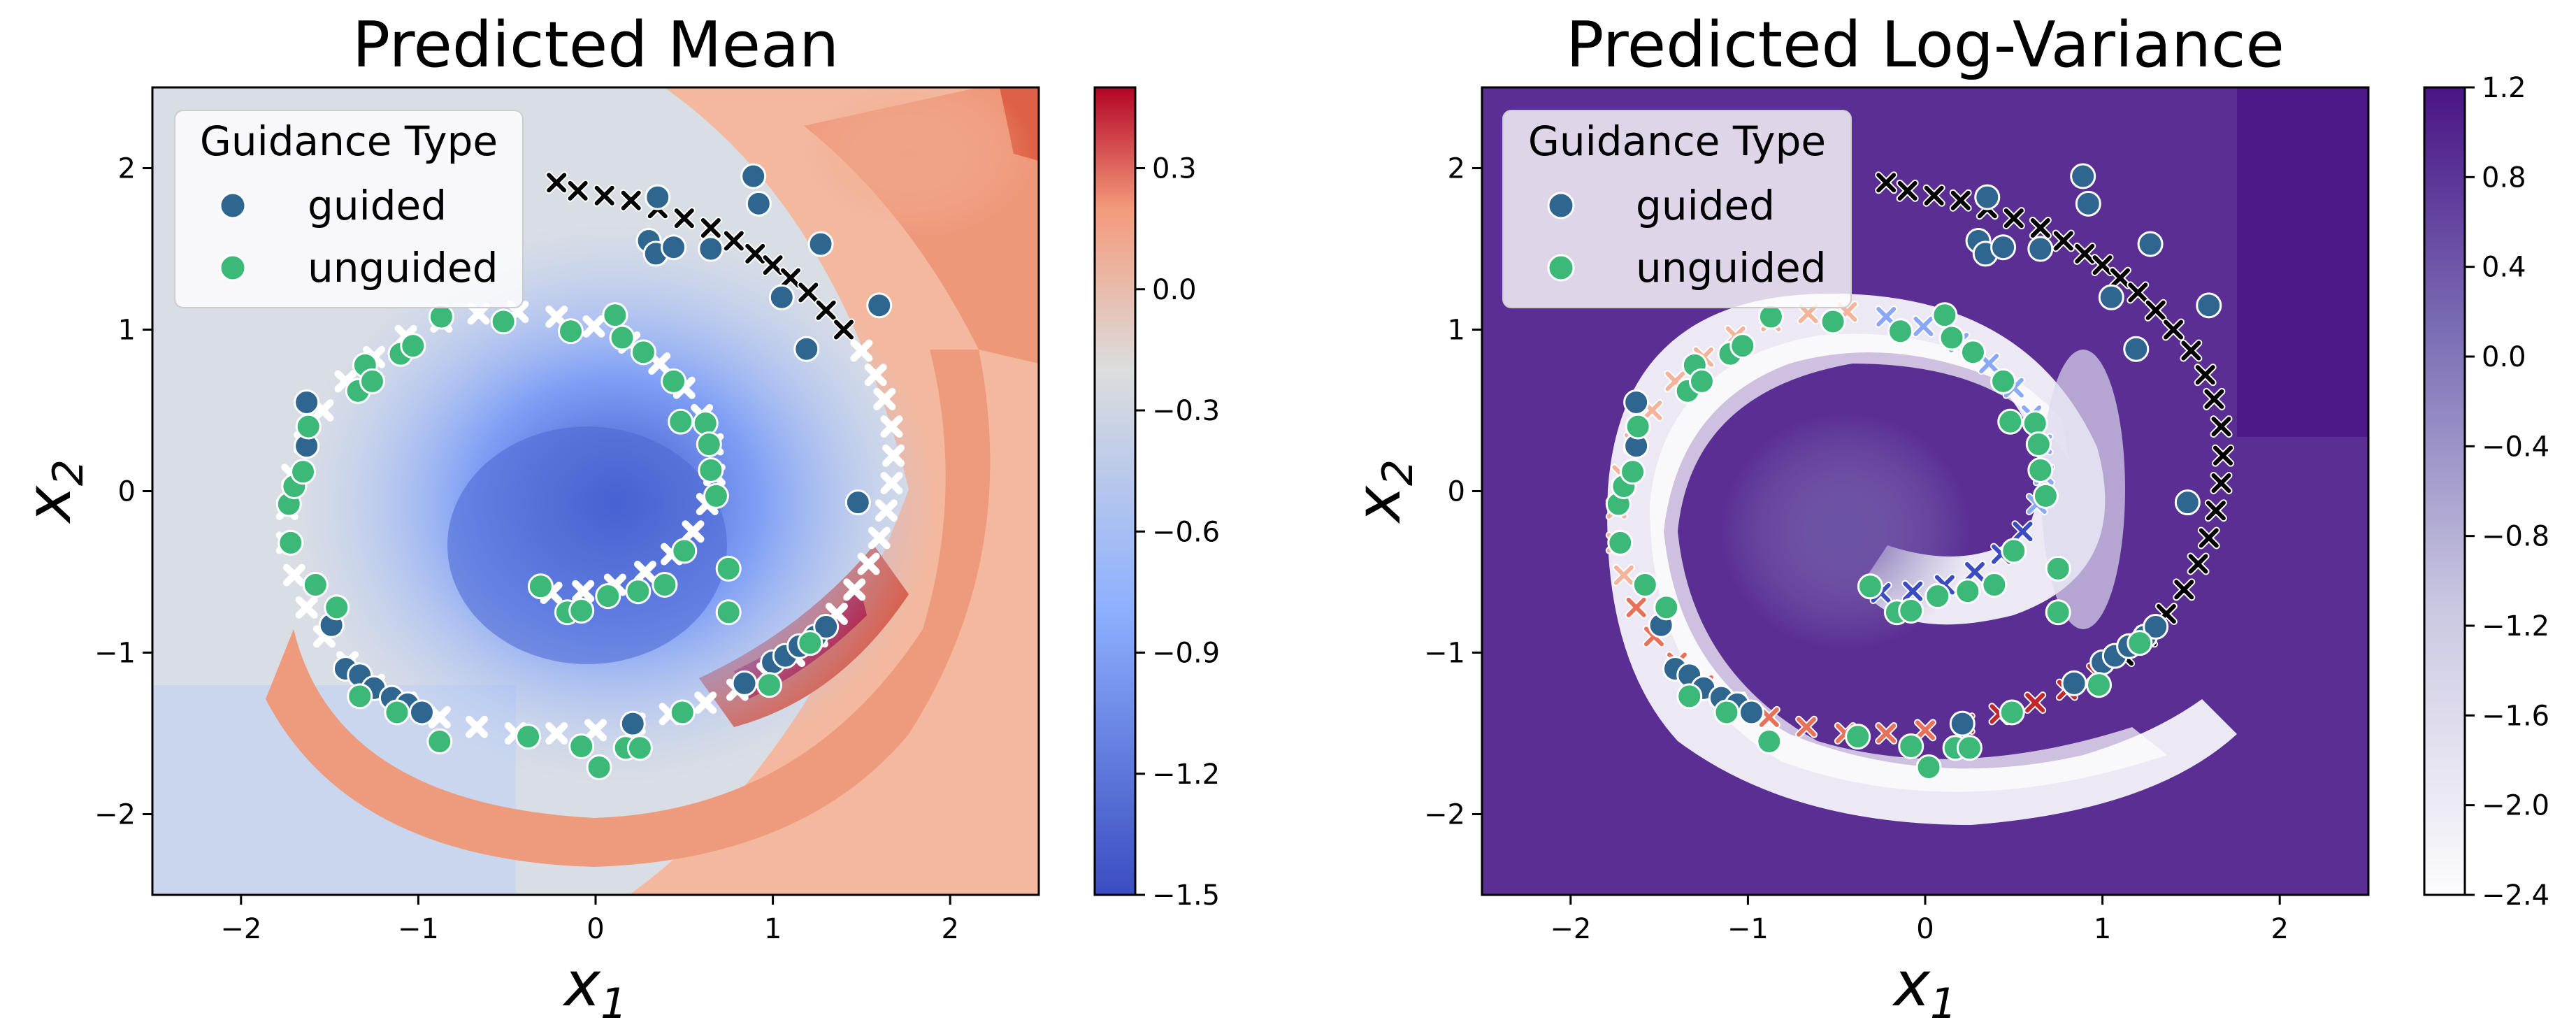  I want to click on logvar-colorbar-label: −2.4, so click(2515, 895).